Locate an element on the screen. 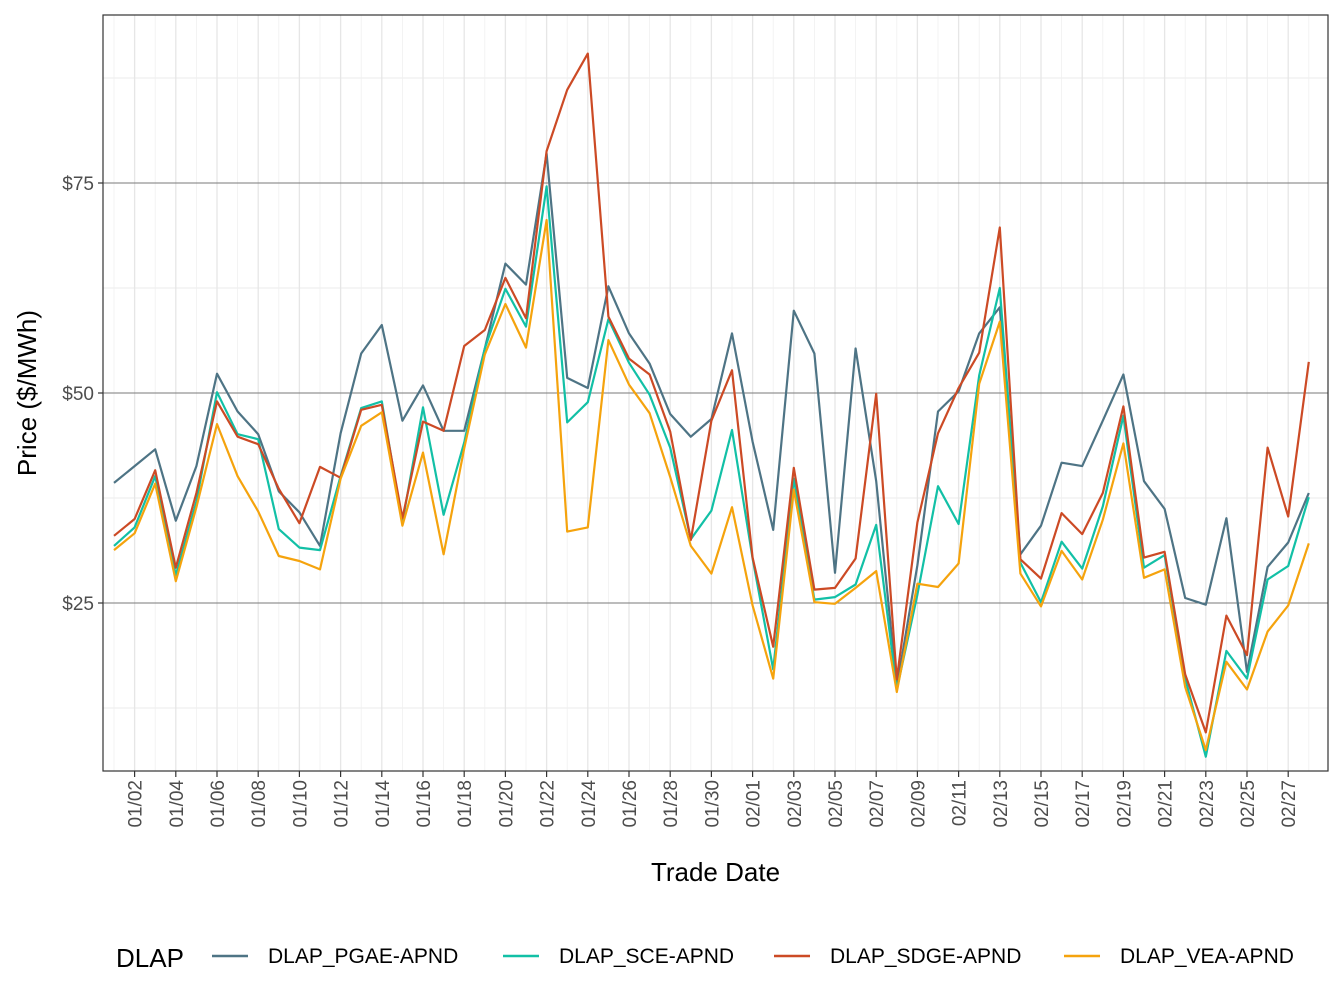  legend-label: DLAP_PGAE-APND is located at coordinates (363, 956).